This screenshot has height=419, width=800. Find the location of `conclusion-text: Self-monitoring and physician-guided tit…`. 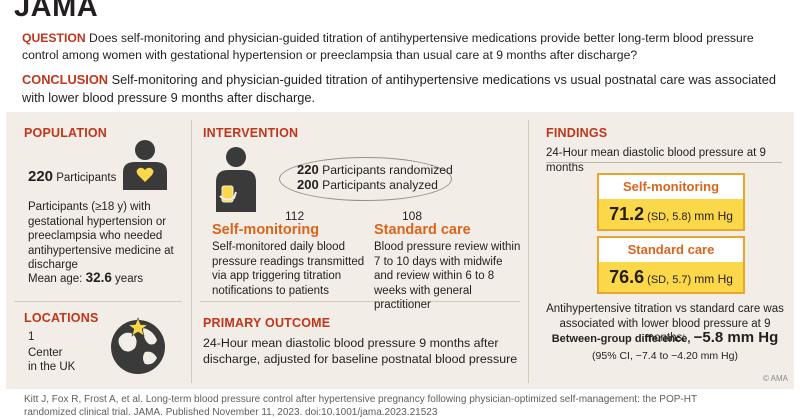

conclusion-text: Self-monitoring and physician-guided tit… is located at coordinates (399, 88).